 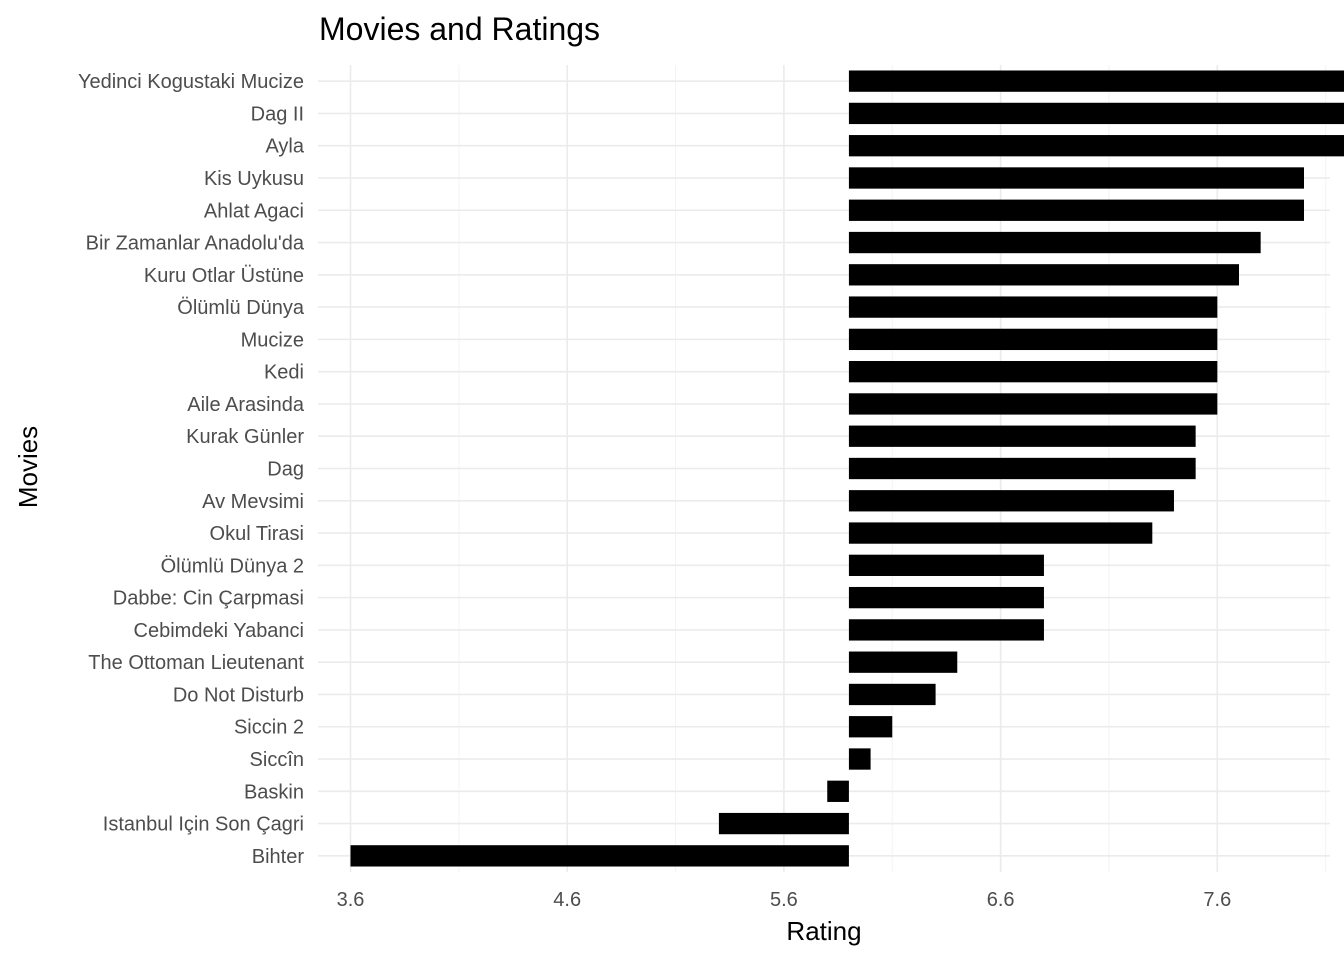 I want to click on x-axis-title: Rating, so click(x=823, y=931).